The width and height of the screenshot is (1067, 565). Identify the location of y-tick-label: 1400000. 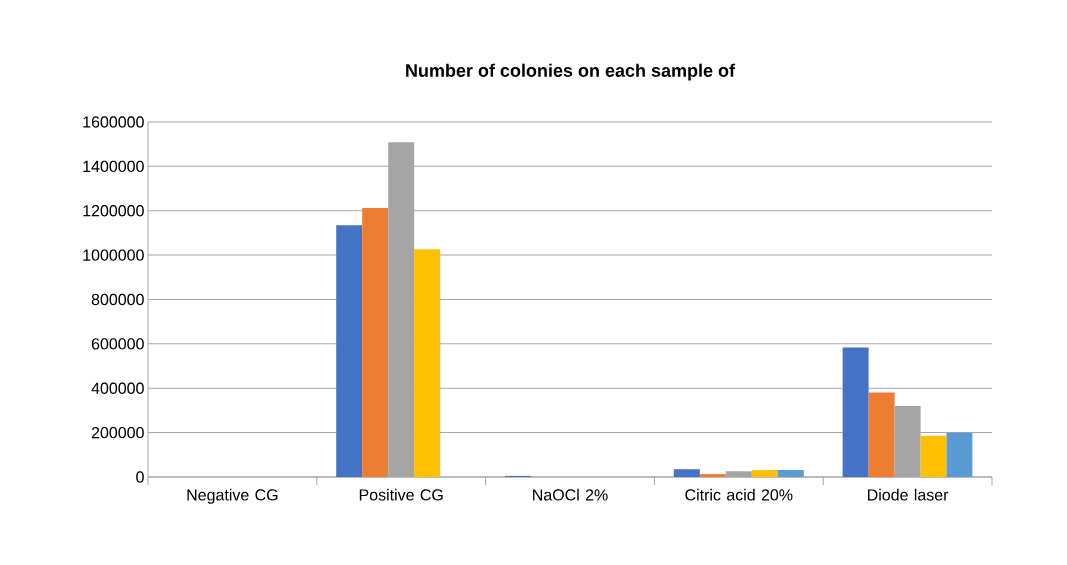
(113, 166).